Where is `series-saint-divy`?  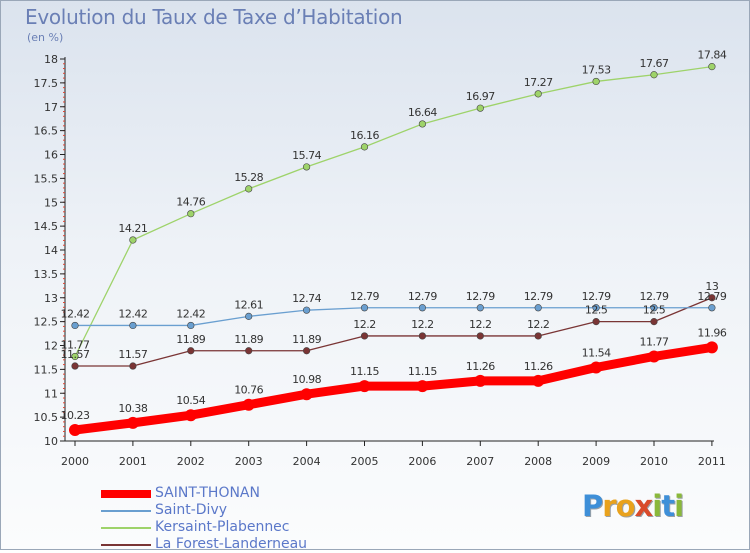 series-saint-divy is located at coordinates (393, 317).